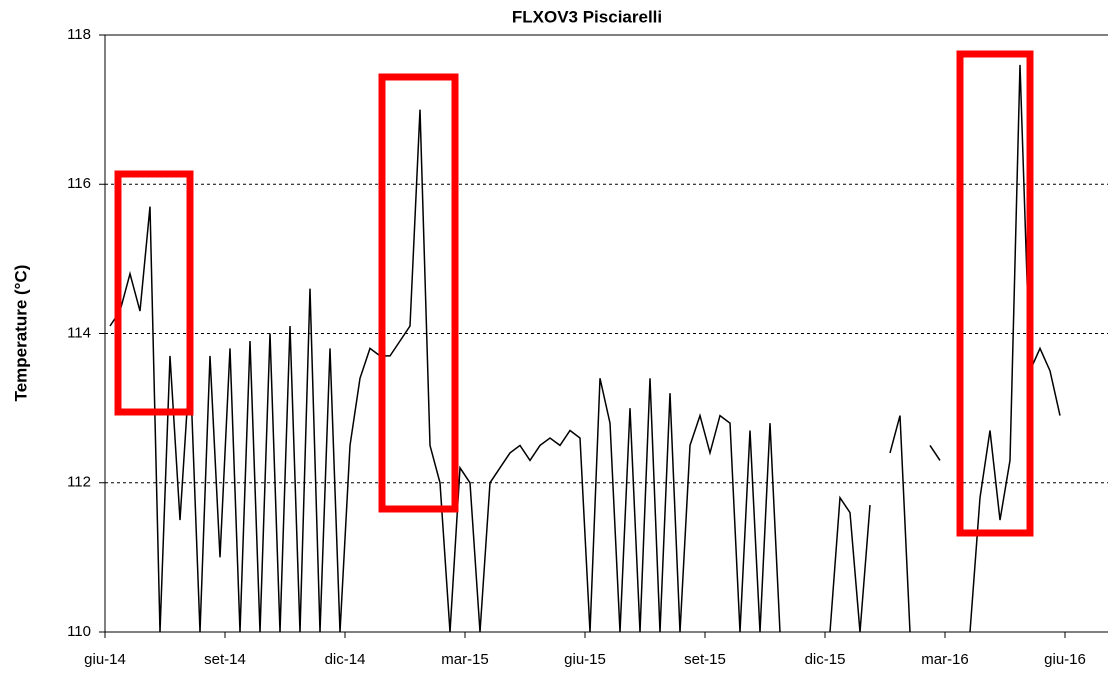 This screenshot has width=1109, height=675. Describe the element at coordinates (79, 183) in the screenshot. I see `y-tick-label: 116` at that location.